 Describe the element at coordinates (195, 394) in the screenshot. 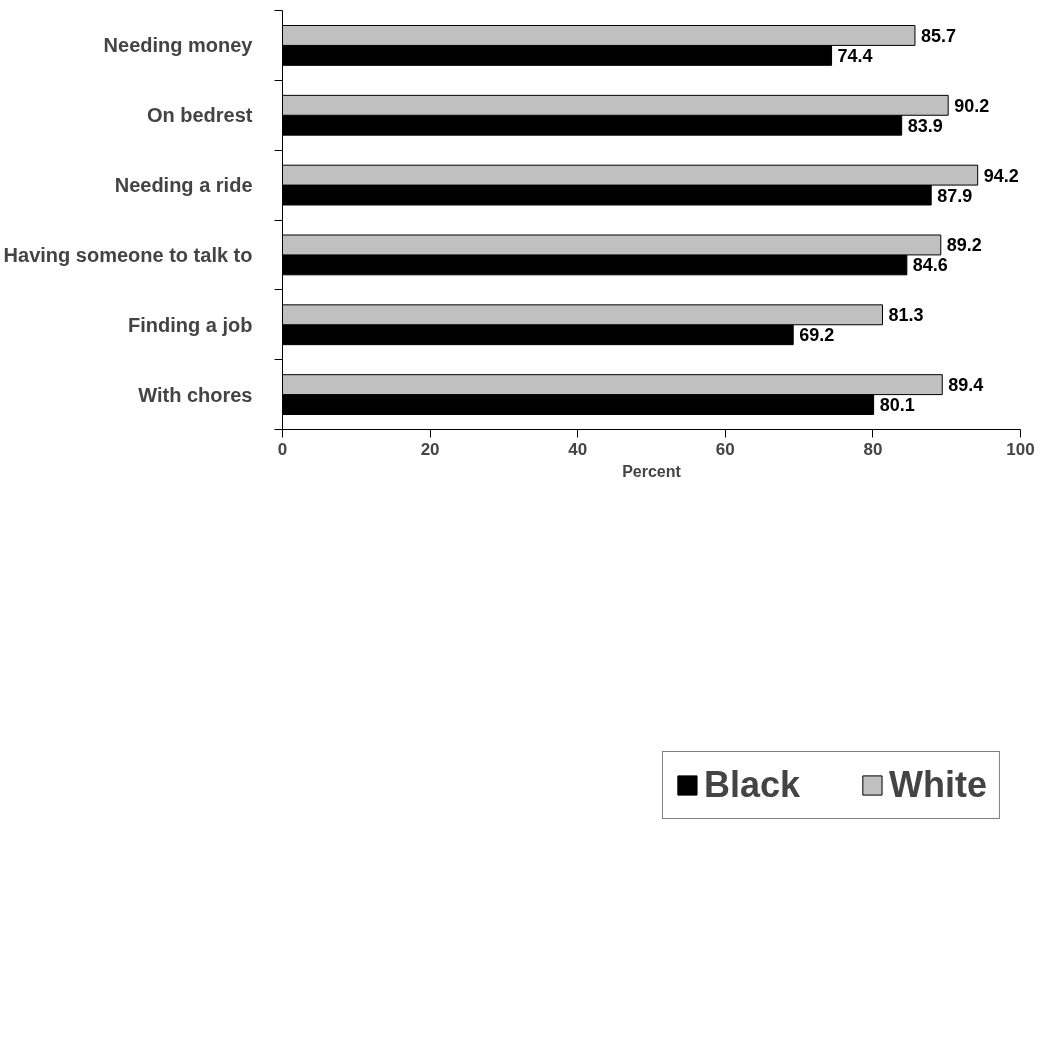

I see `y-tick-label: With chores` at that location.